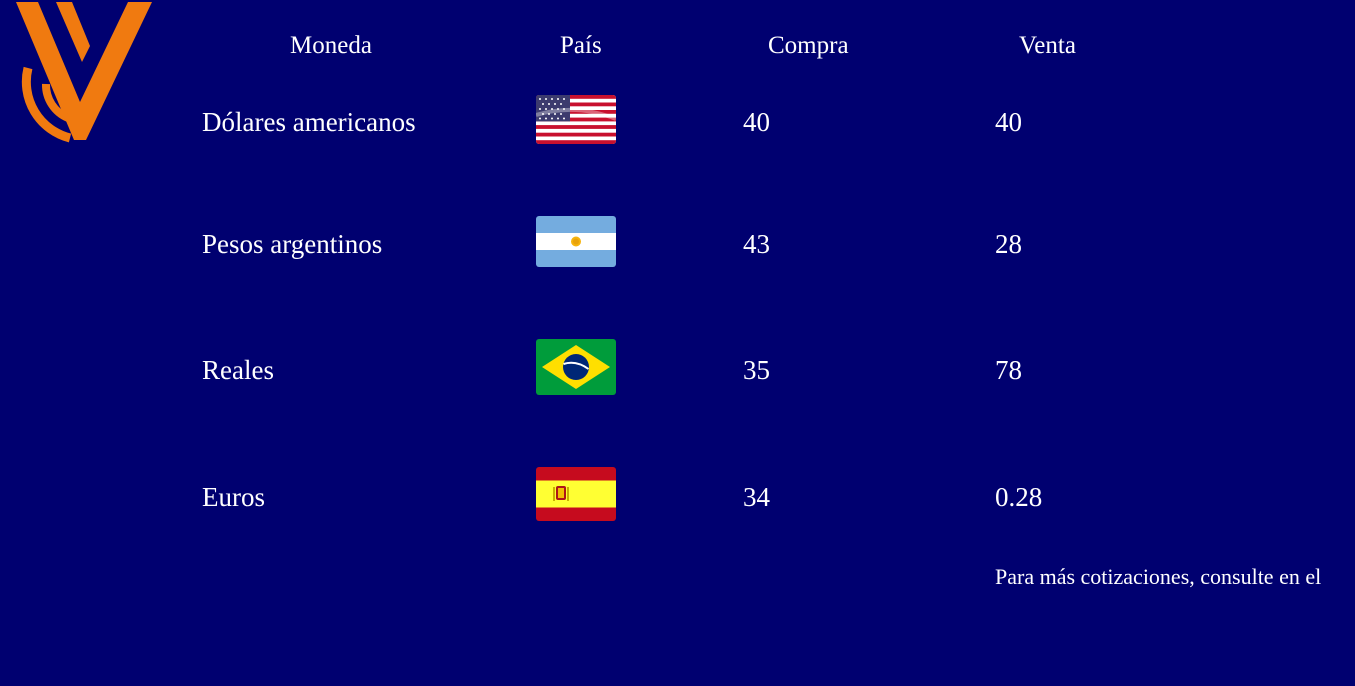 The height and width of the screenshot is (686, 1355). I want to click on buy-value: 43, so click(756, 244).